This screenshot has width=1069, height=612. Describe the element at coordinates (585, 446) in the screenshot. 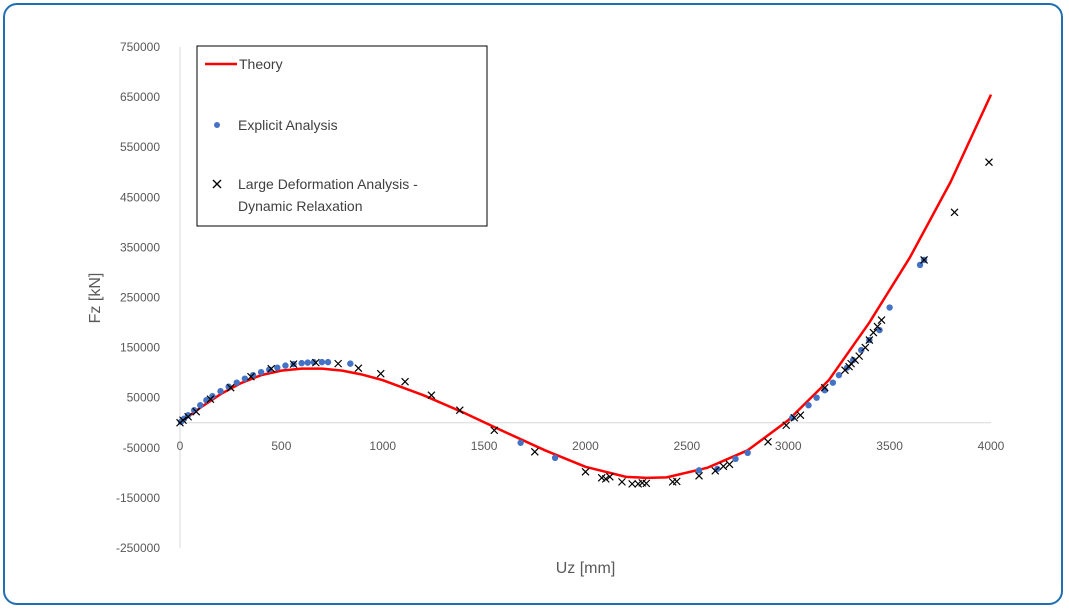

I see `x-tick-label: 2000` at that location.